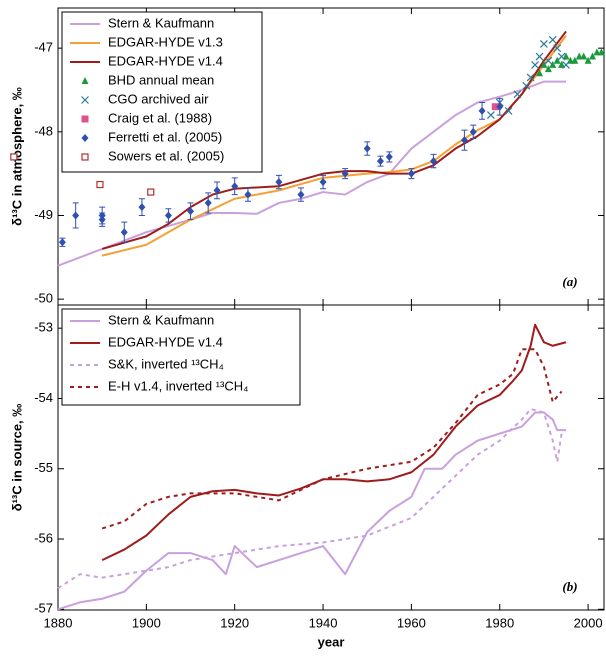  I want to click on y-tick-label: -50, so click(43, 298).